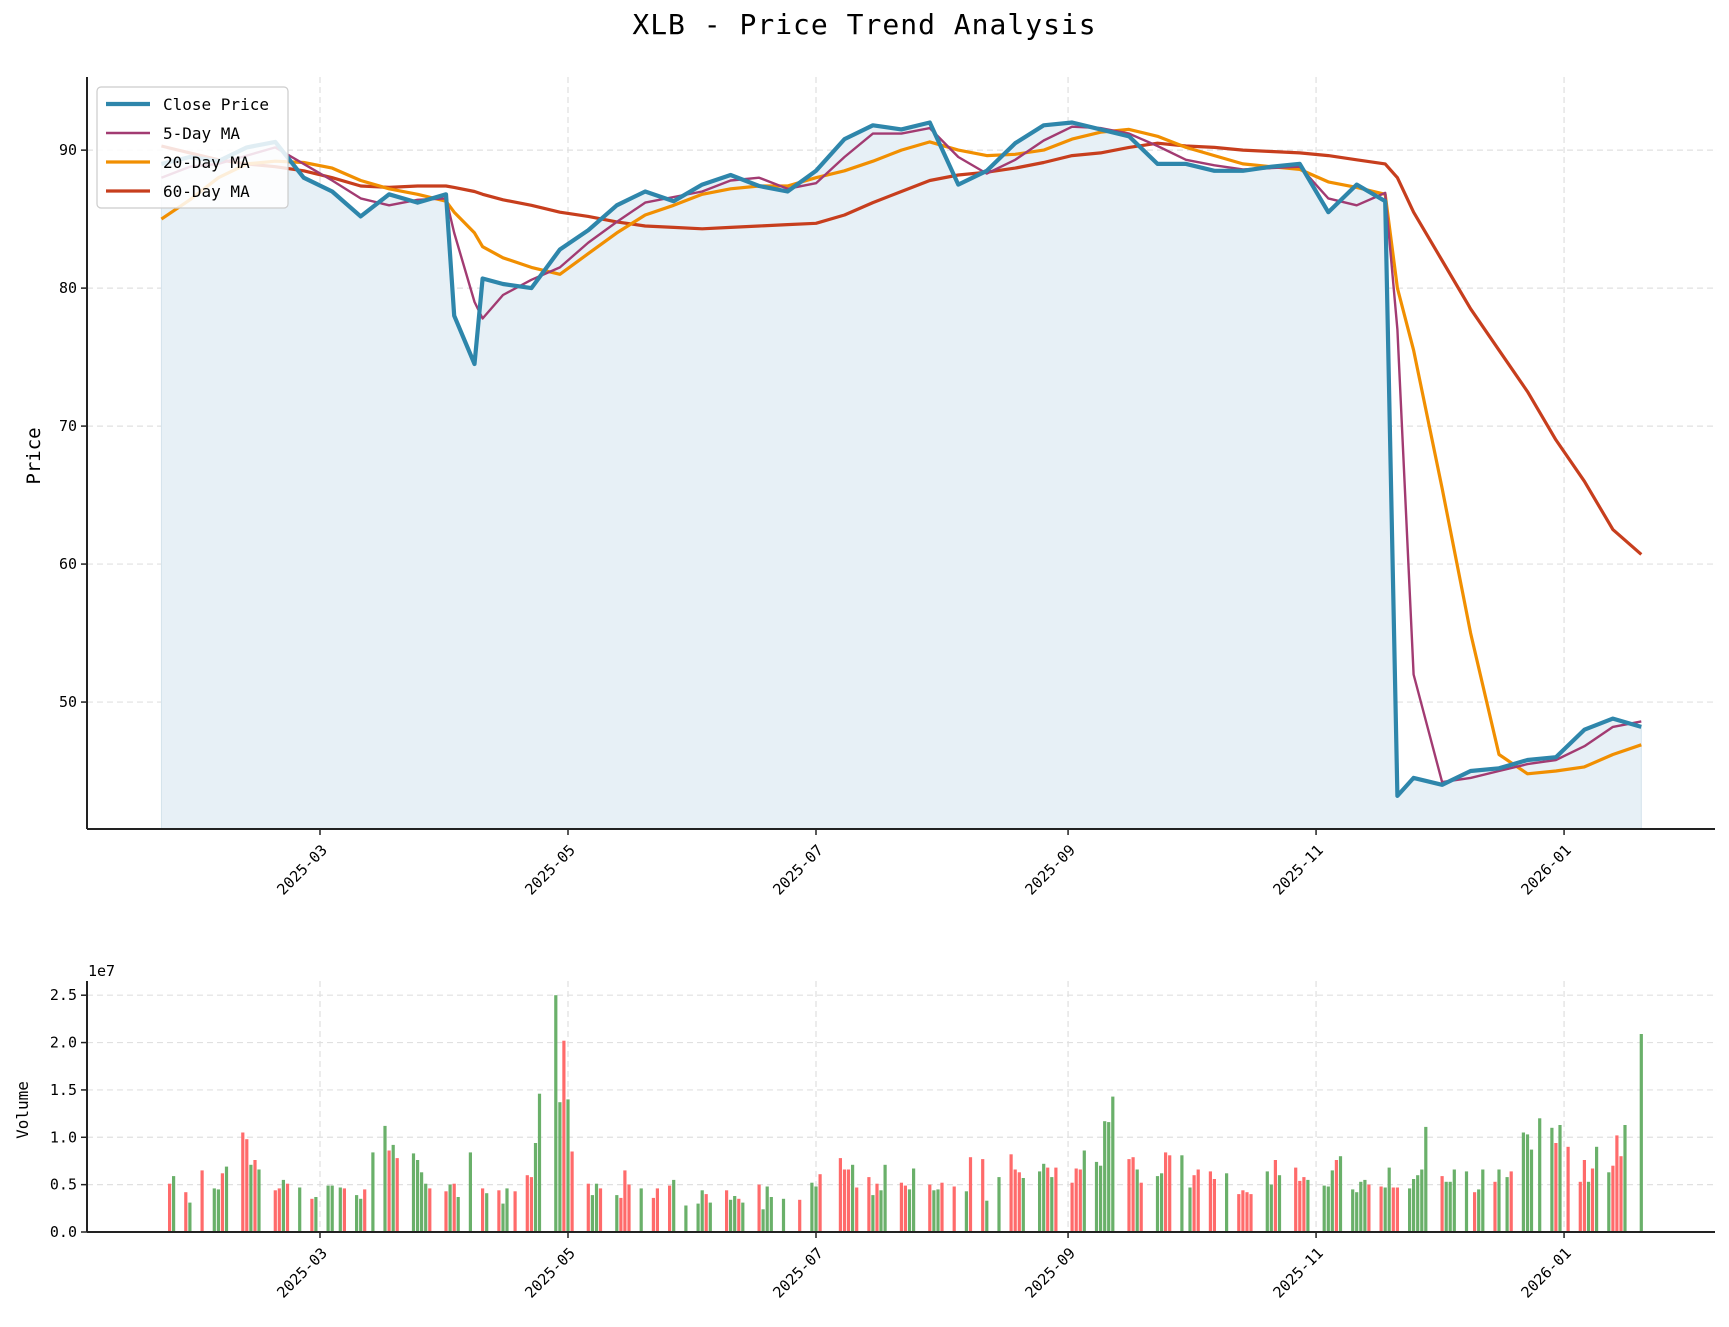  What do you see at coordinates (549, 869) in the screenshot?
I see `price-xtick-label: 2025-05` at bounding box center [549, 869].